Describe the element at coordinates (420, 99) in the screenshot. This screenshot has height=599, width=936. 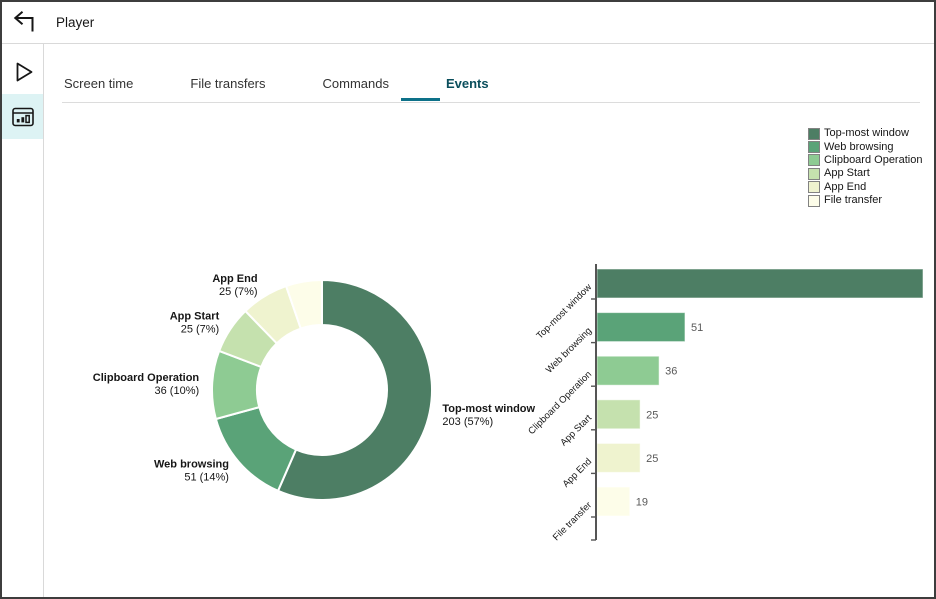
I see `active-tab-underline` at that location.